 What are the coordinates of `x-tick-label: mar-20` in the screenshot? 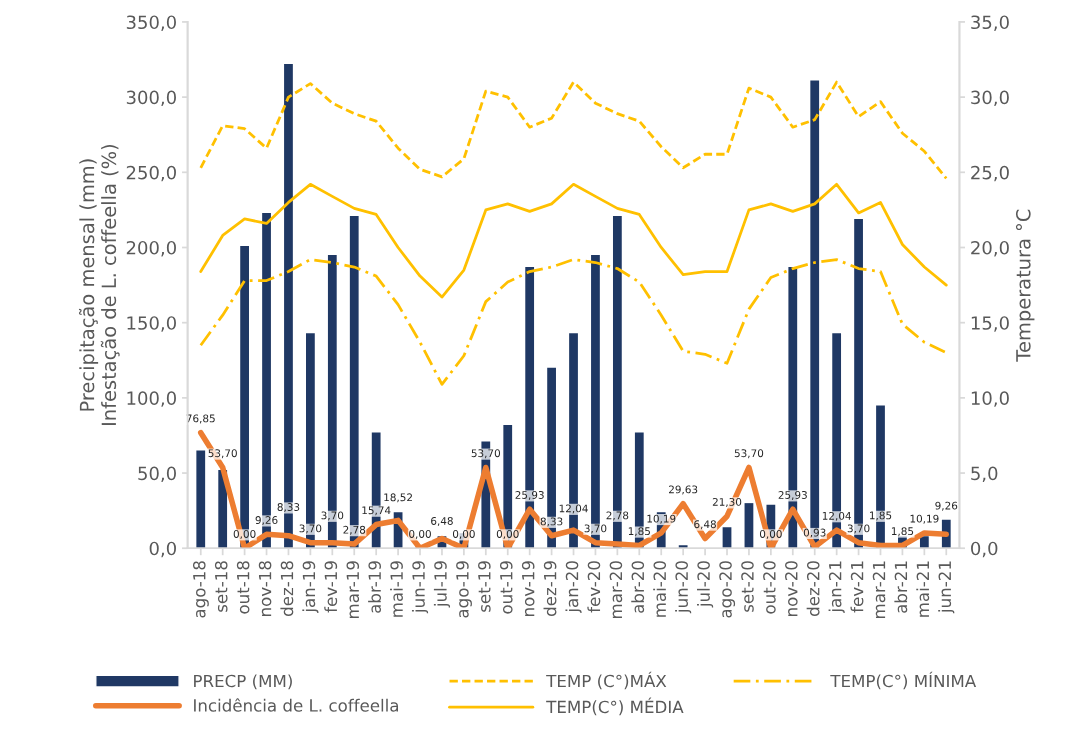 It's located at (616, 589).